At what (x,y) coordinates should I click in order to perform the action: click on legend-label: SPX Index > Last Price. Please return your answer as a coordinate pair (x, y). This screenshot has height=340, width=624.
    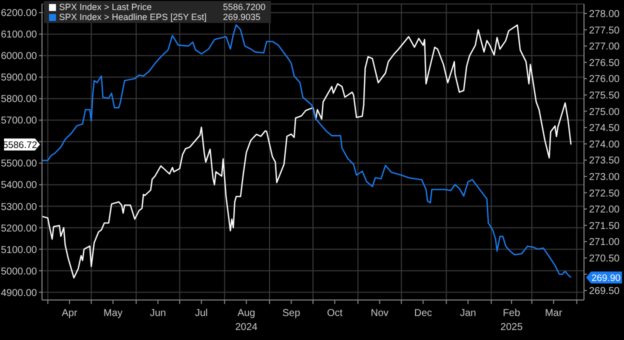
    Looking at the image, I should click on (106, 7).